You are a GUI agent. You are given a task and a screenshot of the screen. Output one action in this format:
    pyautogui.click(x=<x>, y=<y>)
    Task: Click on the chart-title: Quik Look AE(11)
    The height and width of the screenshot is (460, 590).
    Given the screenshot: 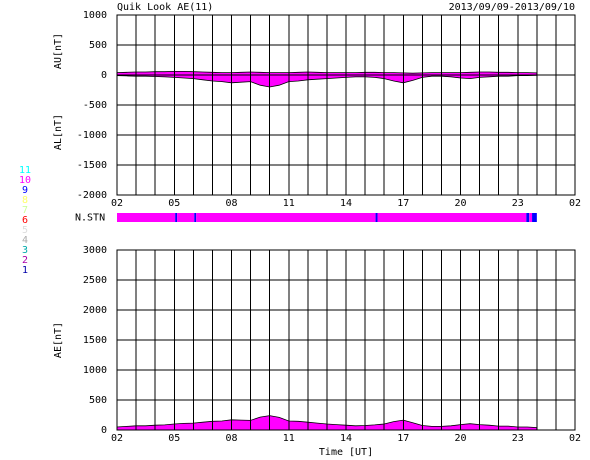 What is the action you would take?
    pyautogui.click(x=165, y=7)
    